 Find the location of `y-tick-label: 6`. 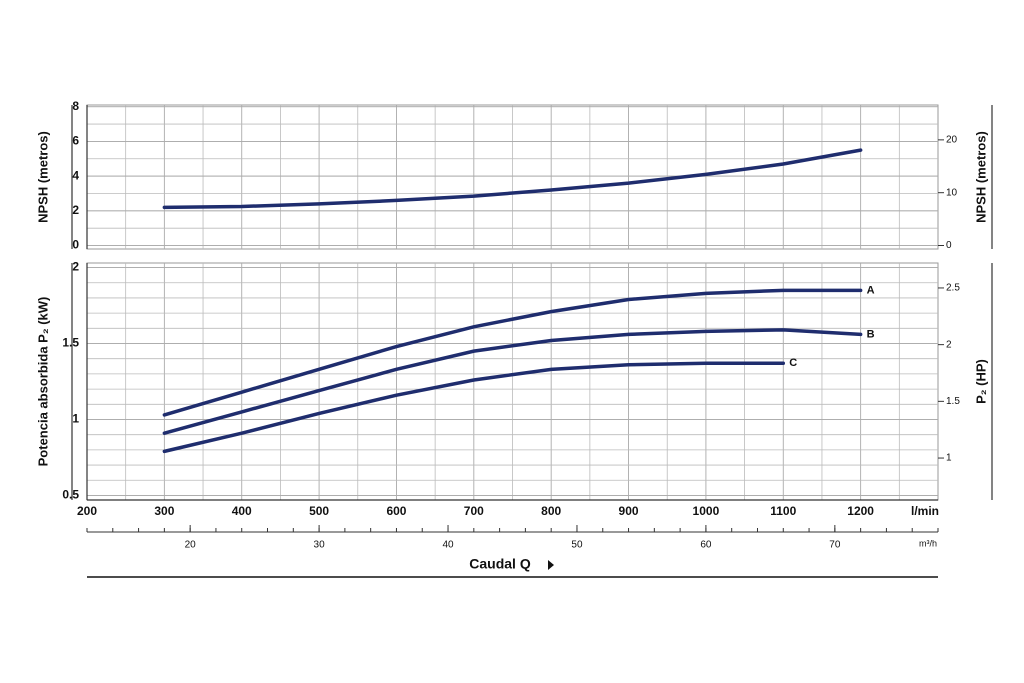

y-tick-label: 6 is located at coordinates (75, 141).